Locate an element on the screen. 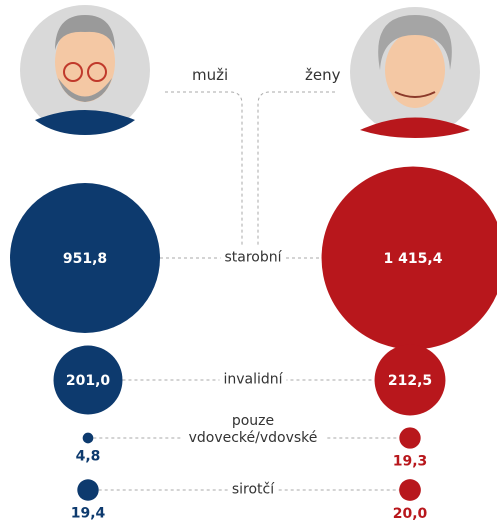  category-label: sirotčí is located at coordinates (253, 490).